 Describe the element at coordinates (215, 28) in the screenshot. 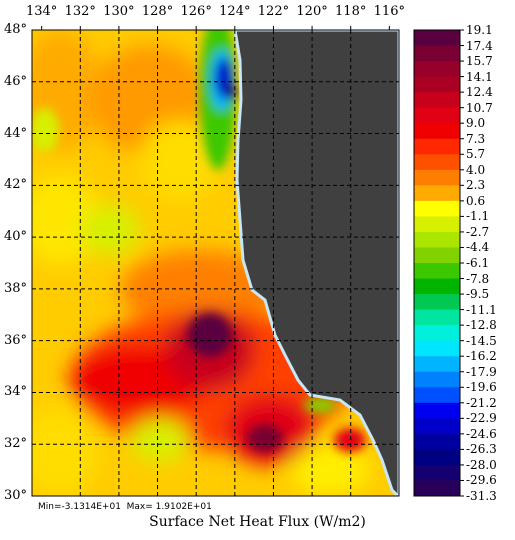

I see `axis-ticks` at that location.